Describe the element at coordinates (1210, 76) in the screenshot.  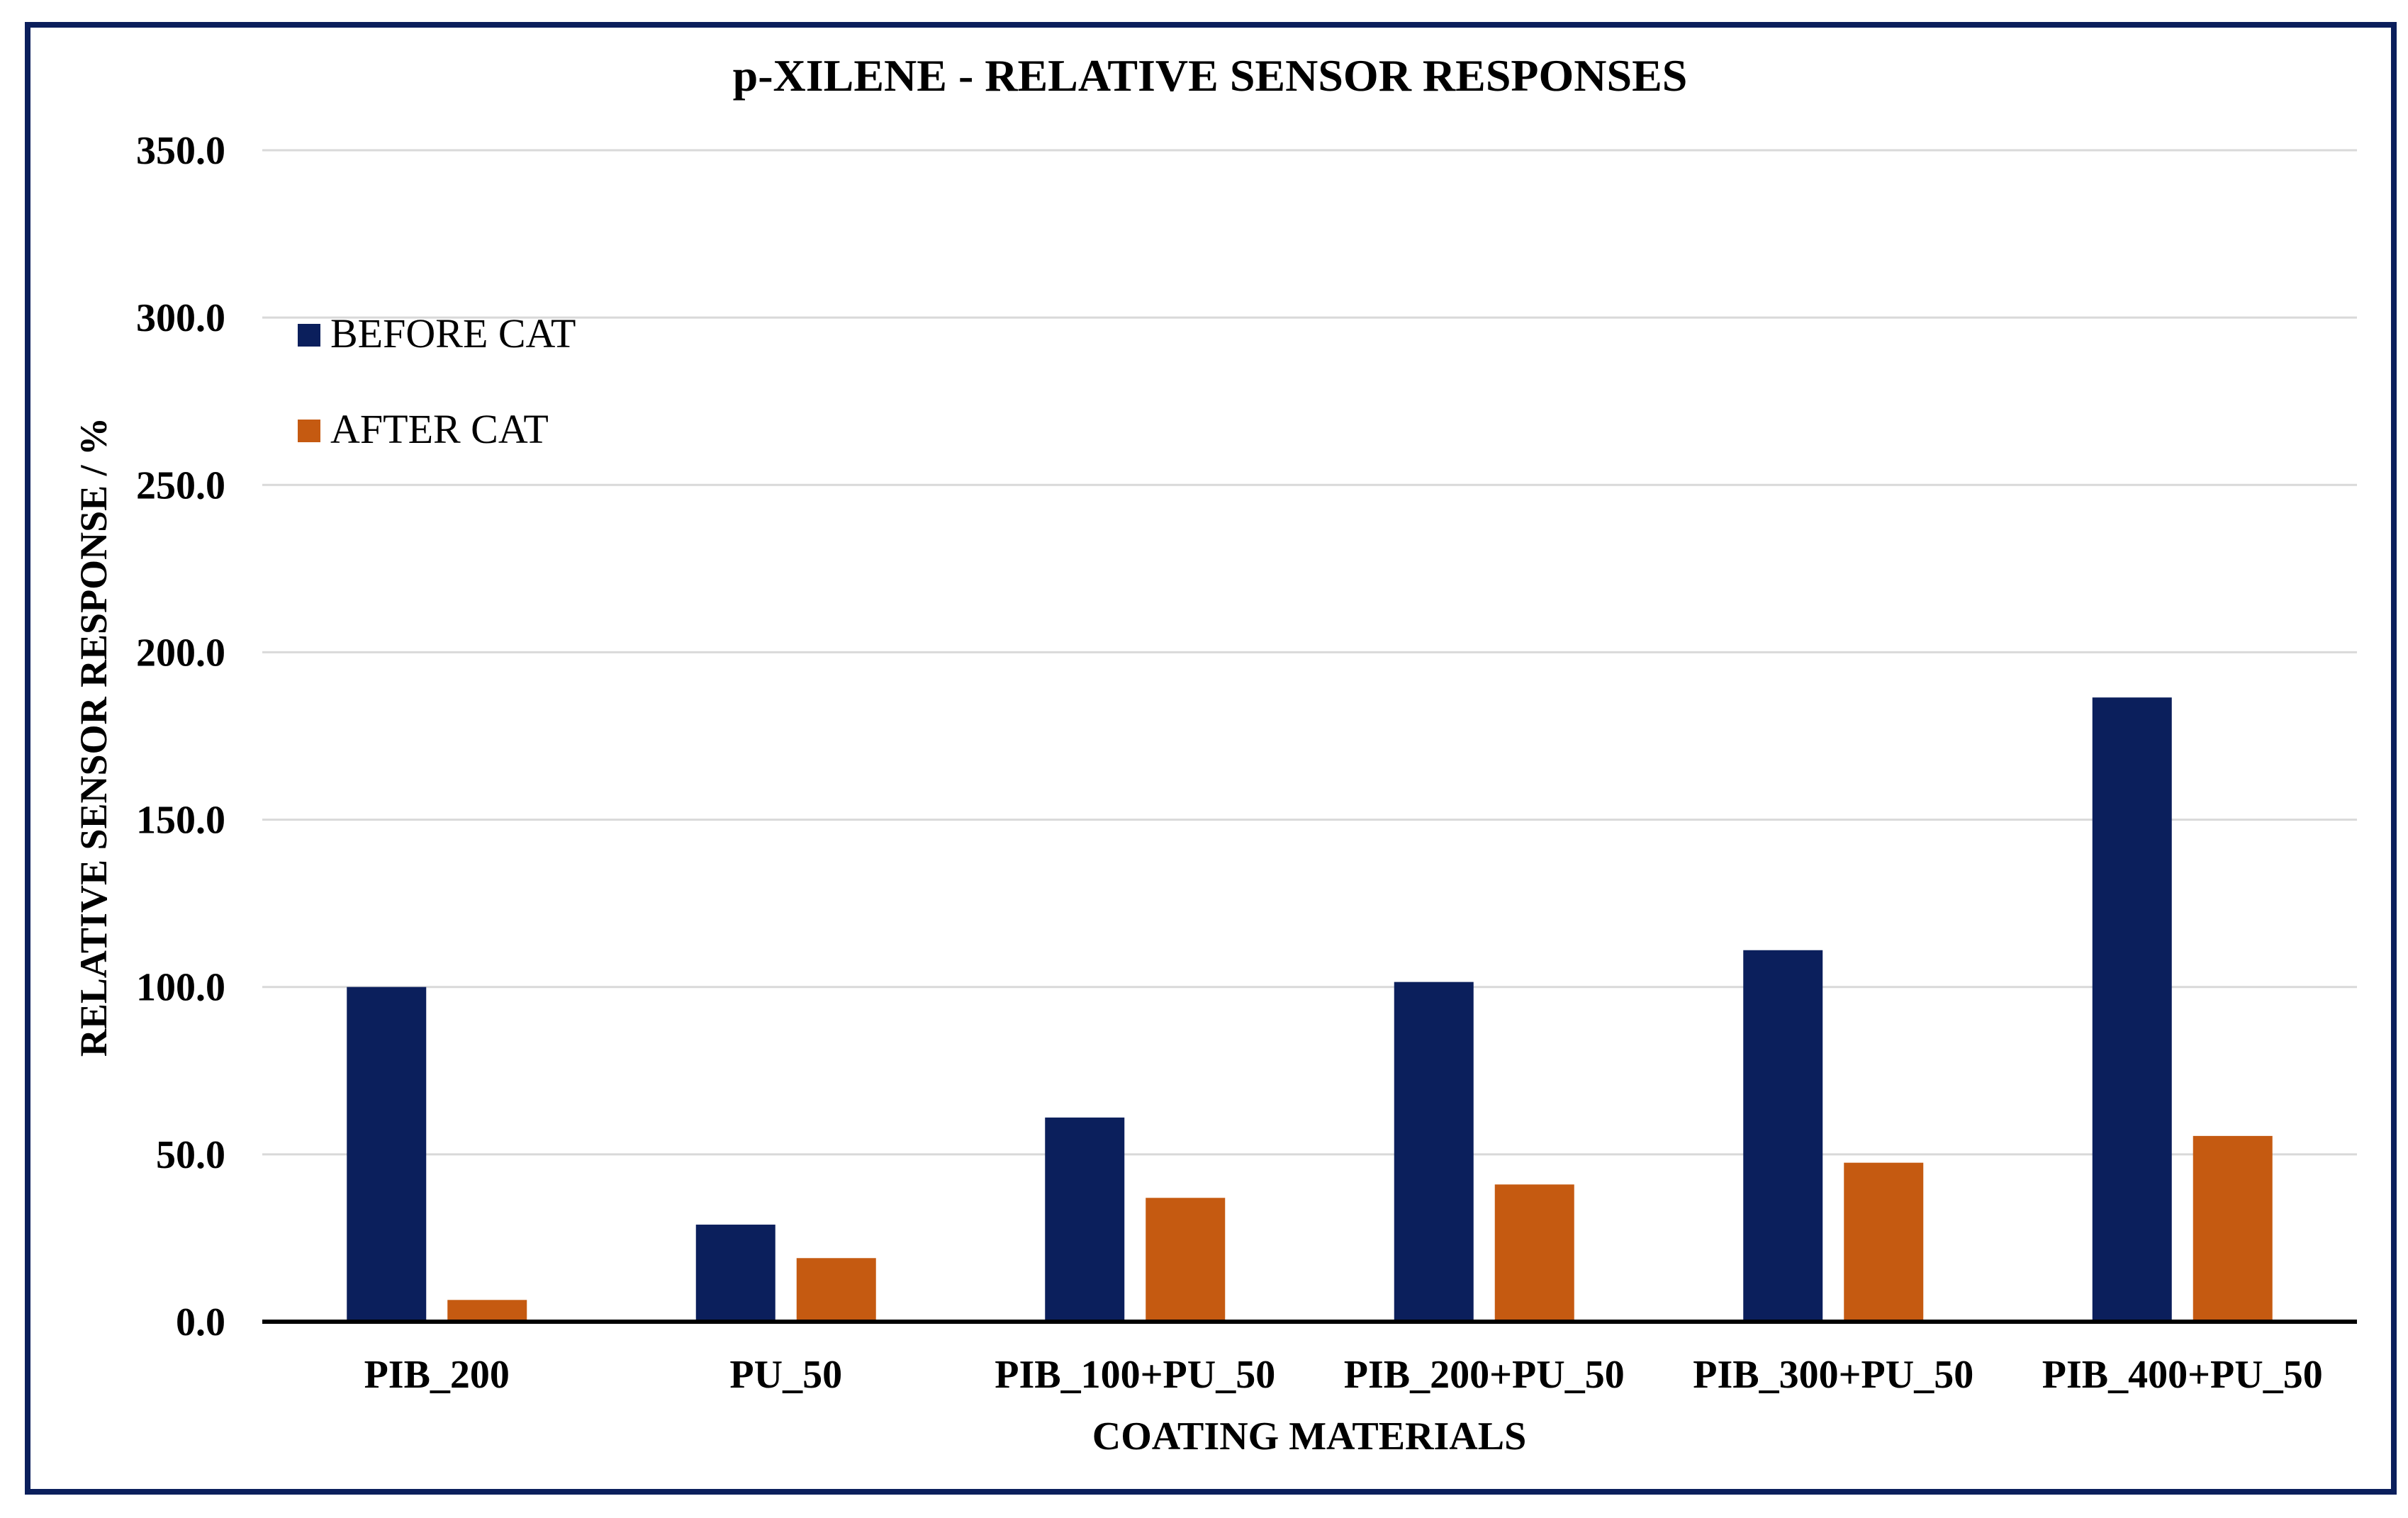
I see `chart-title: p-XILENE - RELATIVE SENSOR RESPONSES` at that location.